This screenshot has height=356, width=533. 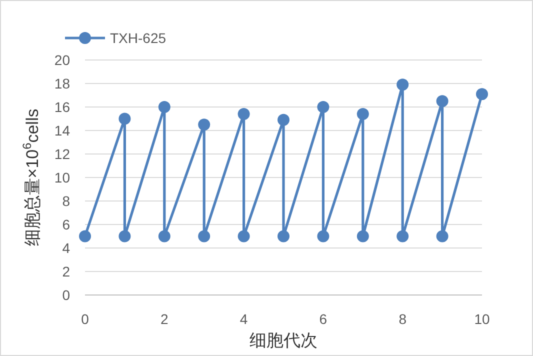 What do you see at coordinates (284, 340) in the screenshot?
I see `x-axis-title: 细胞代次` at bounding box center [284, 340].